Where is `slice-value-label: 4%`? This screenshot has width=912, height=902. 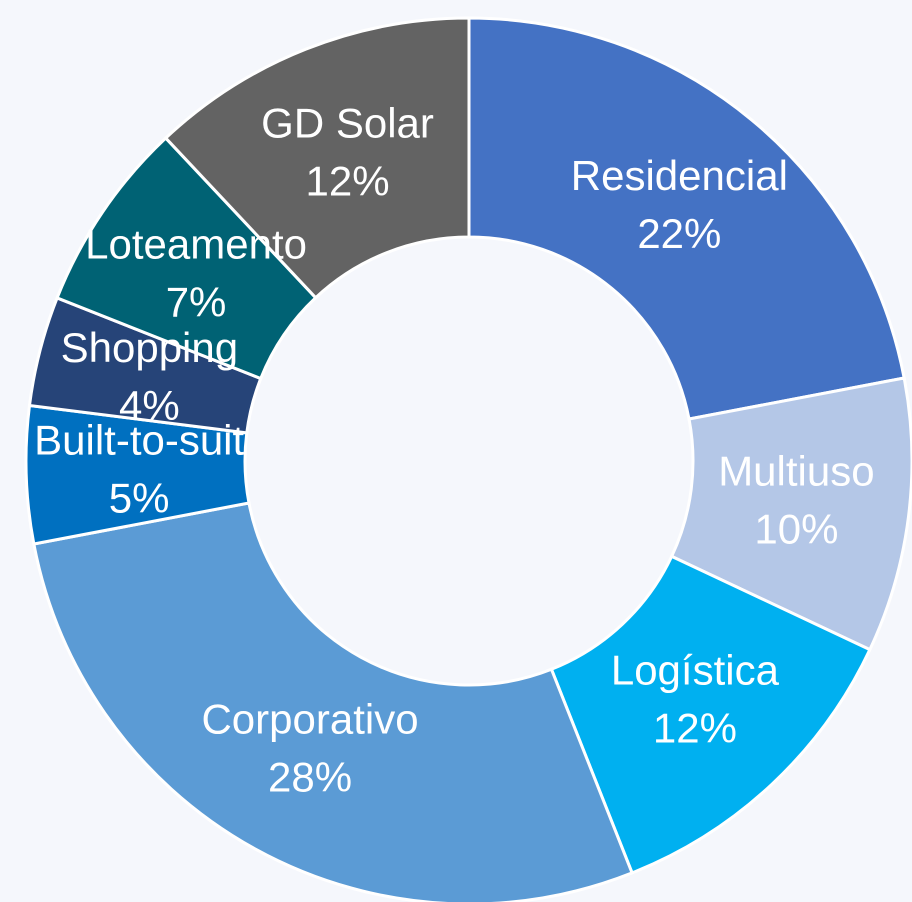
slice-value-label: 4% is located at coordinates (149, 405).